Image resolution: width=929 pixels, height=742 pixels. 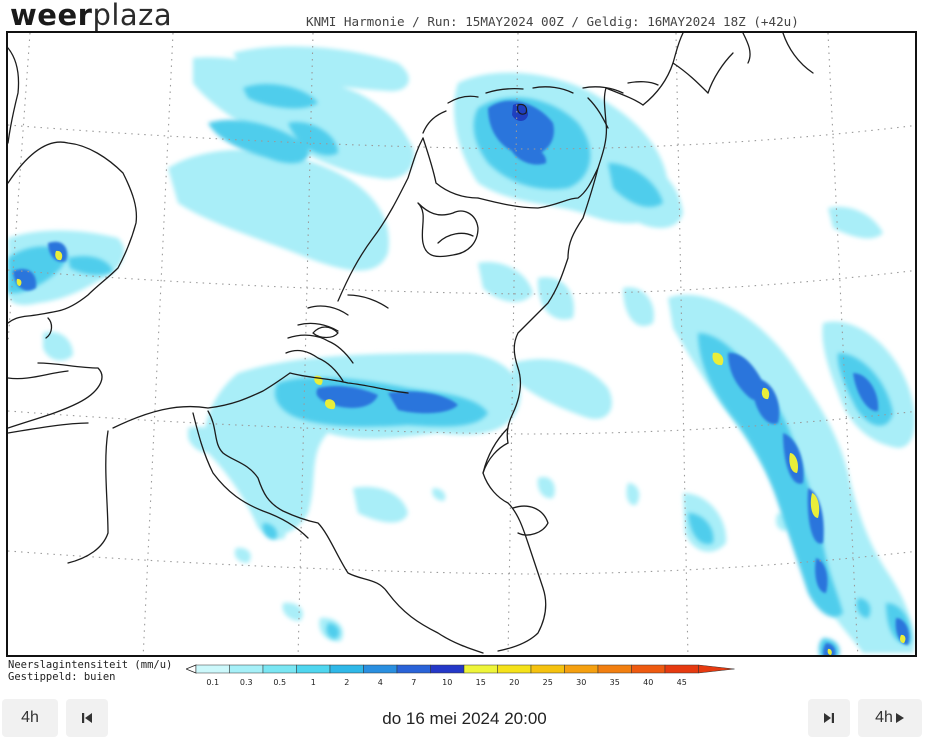 I want to click on next-frame-button, so click(x=829, y=718).